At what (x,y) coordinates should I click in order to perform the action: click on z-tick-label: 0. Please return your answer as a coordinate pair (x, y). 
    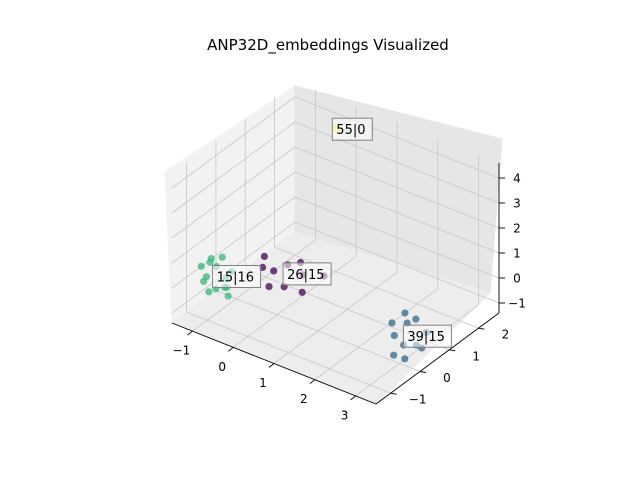
    Looking at the image, I should click on (517, 279).